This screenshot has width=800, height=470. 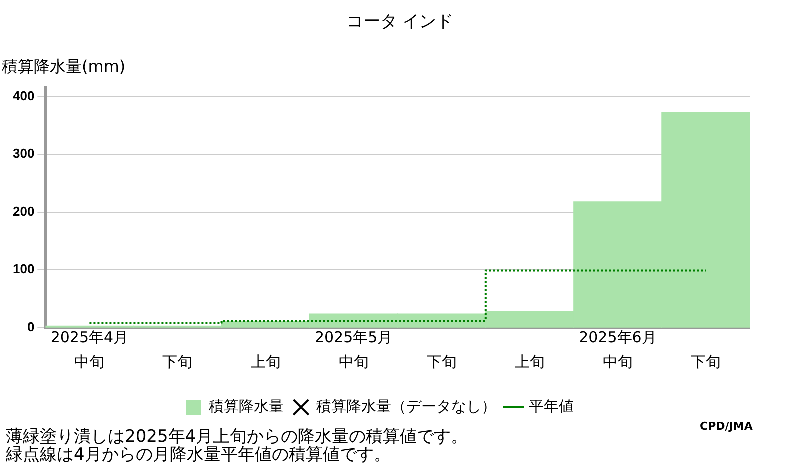 I want to click on text: CPD/JMA, so click(x=726, y=426).